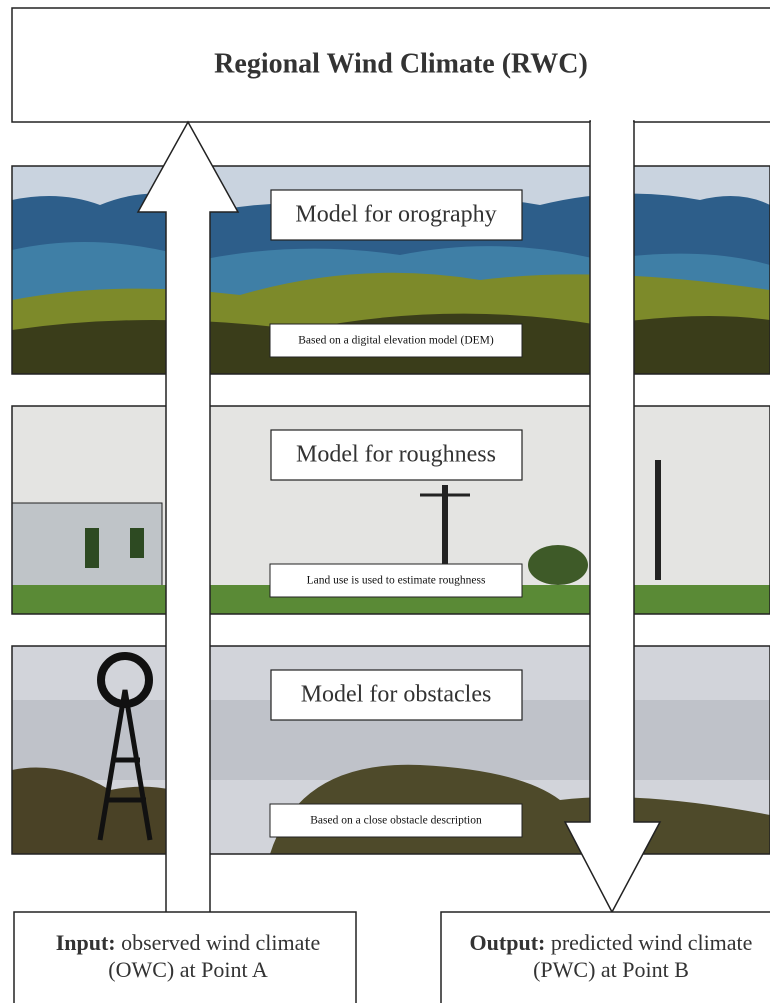 The width and height of the screenshot is (770, 1003). I want to click on output-label: Output:, so click(508, 942).